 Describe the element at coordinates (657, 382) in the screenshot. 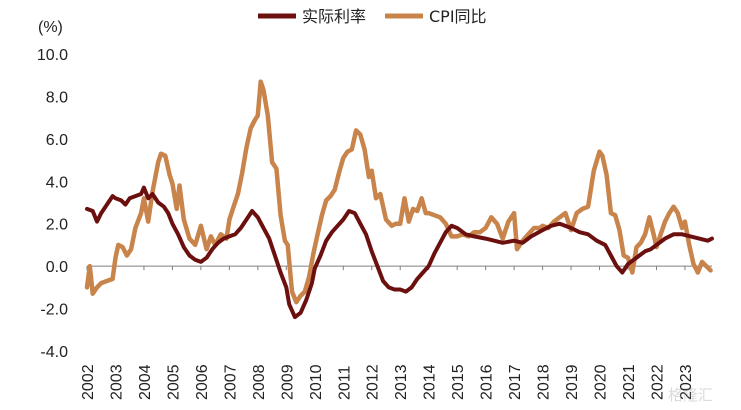

I see `x-tick-label: 2022` at that location.